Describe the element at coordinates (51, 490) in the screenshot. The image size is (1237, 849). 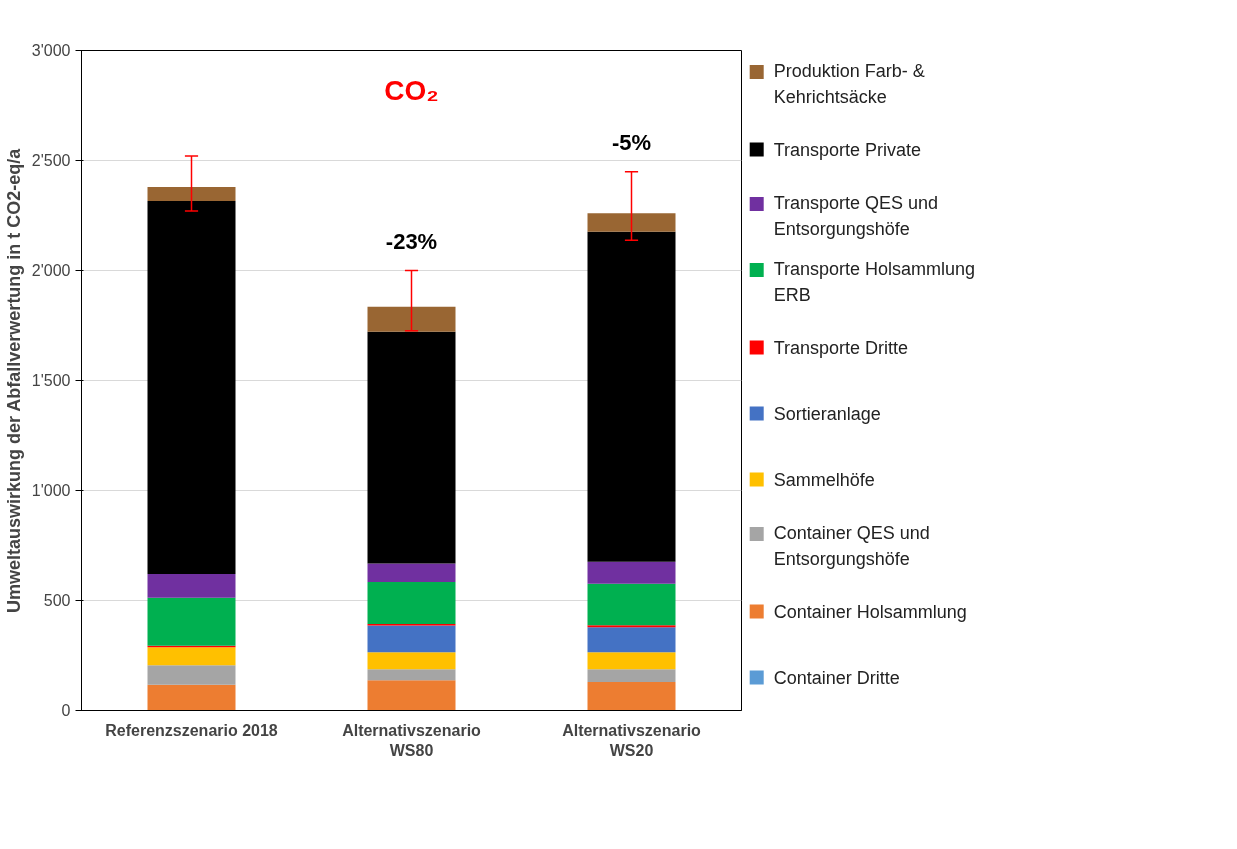
I see `y-tick-label: 1'000` at that location.